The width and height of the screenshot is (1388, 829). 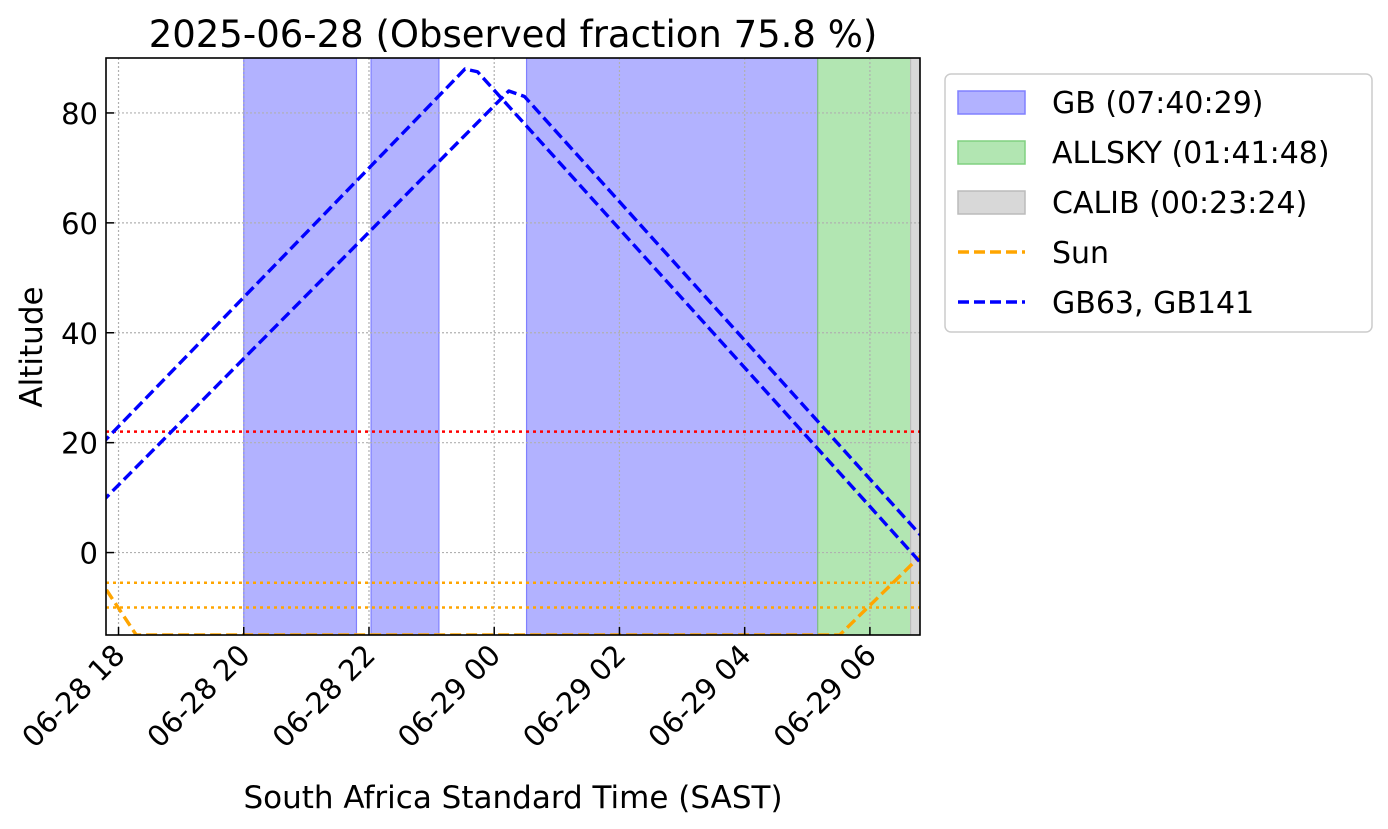 What do you see at coordinates (1158, 103) in the screenshot?
I see `legend-label: GB (07:40:29)` at bounding box center [1158, 103].